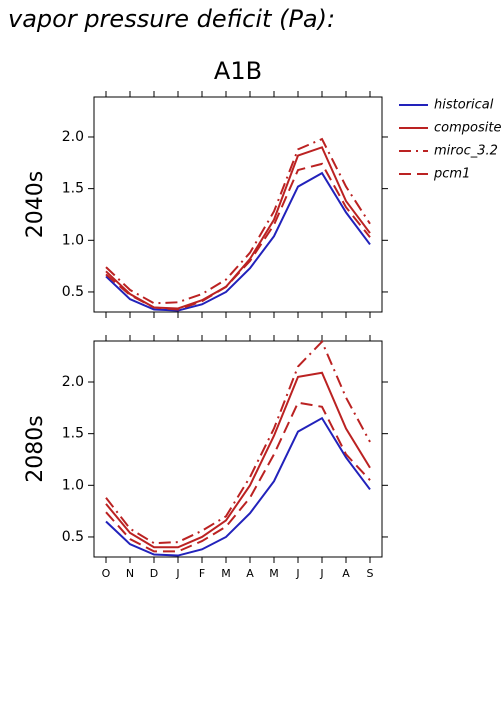 Image resolution: width=501 pixels, height=709 pixels. What do you see at coordinates (464, 105) in the screenshot?
I see `legend-label: historical` at bounding box center [464, 105].